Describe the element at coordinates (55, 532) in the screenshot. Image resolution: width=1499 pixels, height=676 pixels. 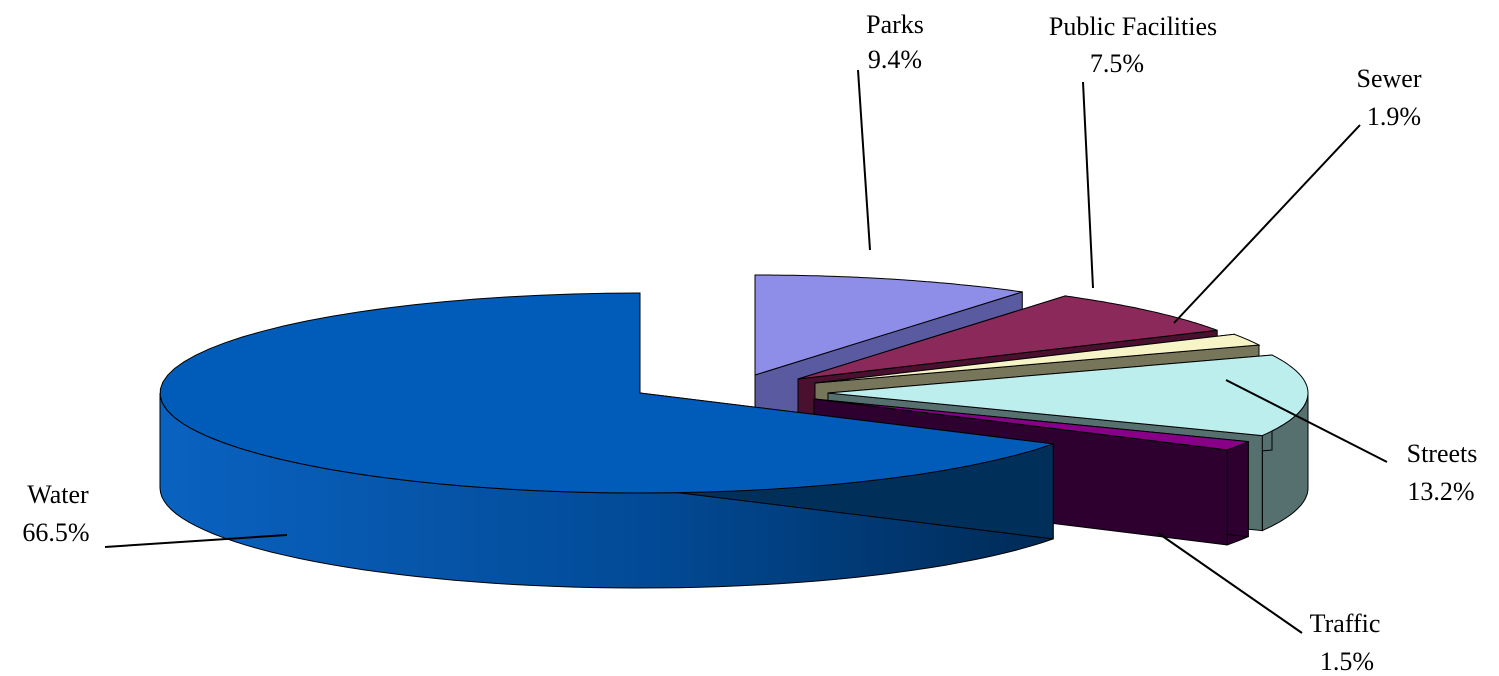
I see `data-label-value-water: 66.5%` at that location.